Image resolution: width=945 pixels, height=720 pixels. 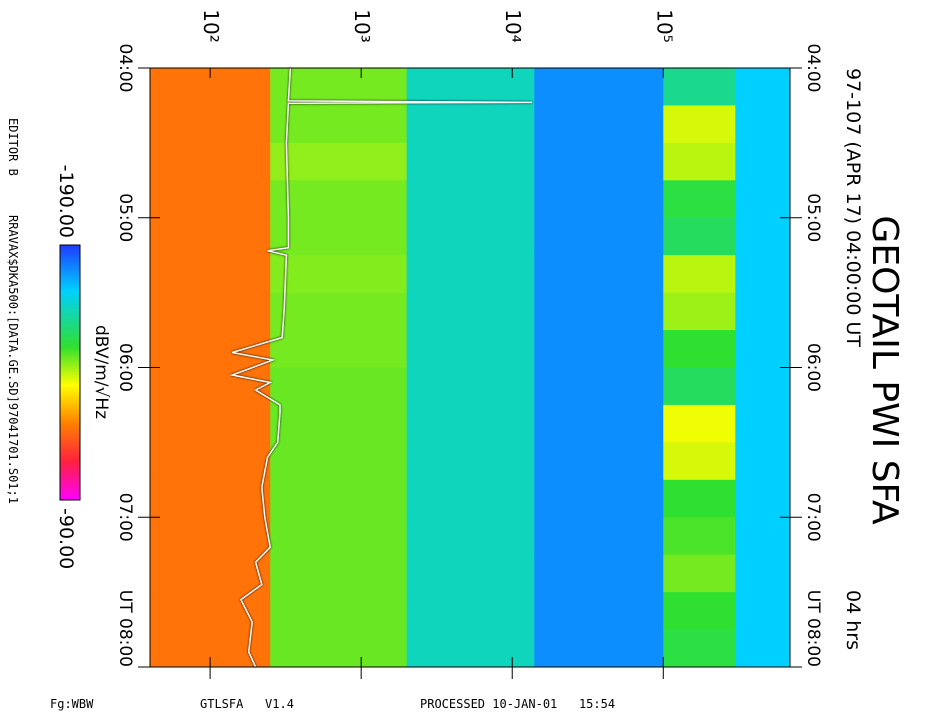 What do you see at coordinates (853, 620) in the screenshot?
I see `duration: 04 hrs` at bounding box center [853, 620].